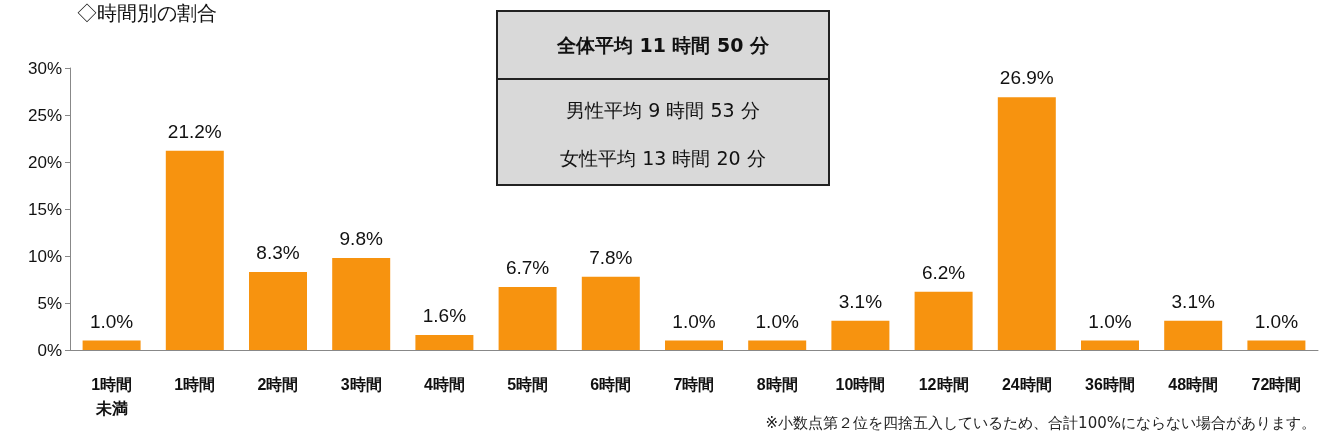 The height and width of the screenshot is (434, 1324). I want to click on data-label: 7.8%, so click(611, 257).